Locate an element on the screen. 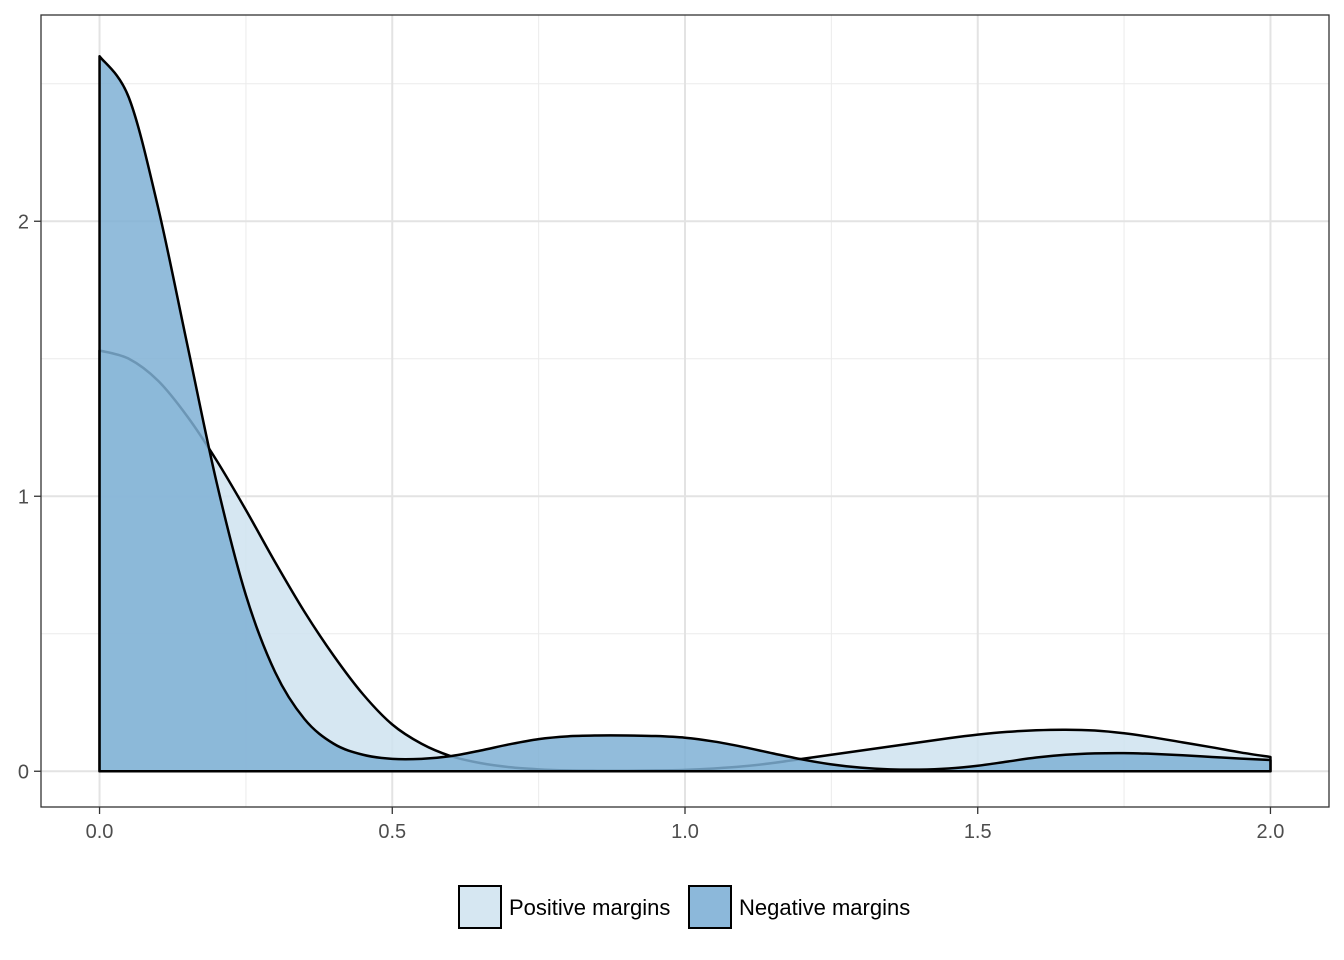 The width and height of the screenshot is (1344, 960). legend-label-negative-margins: Negative margins is located at coordinates (824, 907).